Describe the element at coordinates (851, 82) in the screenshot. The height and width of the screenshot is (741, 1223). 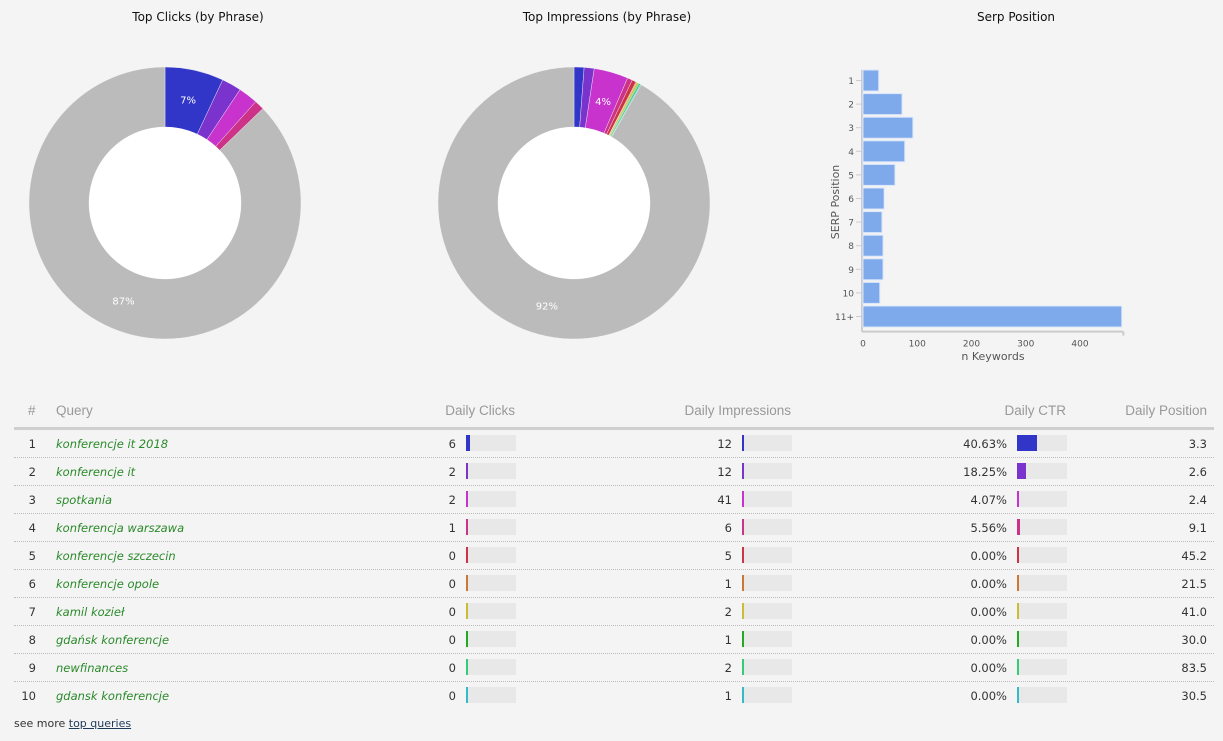
I see `serp-y-tick-label: 1` at that location.